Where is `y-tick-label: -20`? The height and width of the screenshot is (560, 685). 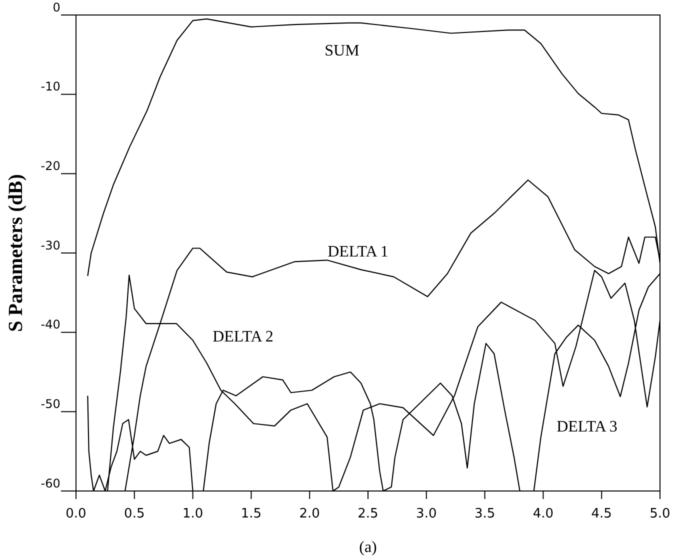
y-tick-label: -20 is located at coordinates (50, 166).